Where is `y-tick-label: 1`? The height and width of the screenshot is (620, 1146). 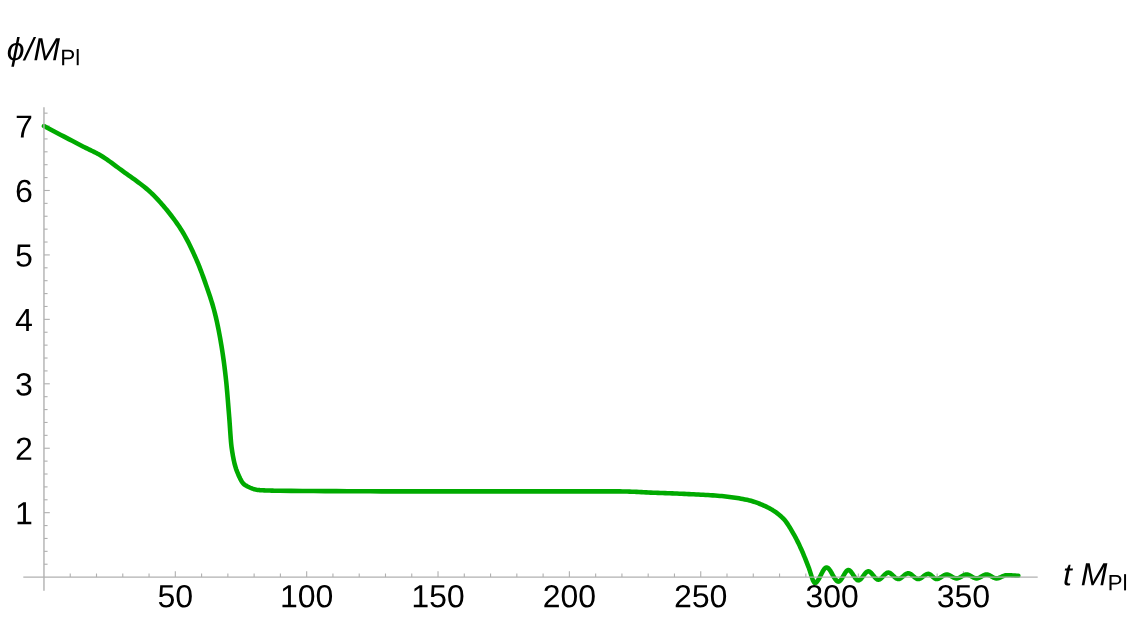
y-tick-label: 1 is located at coordinates (24, 513).